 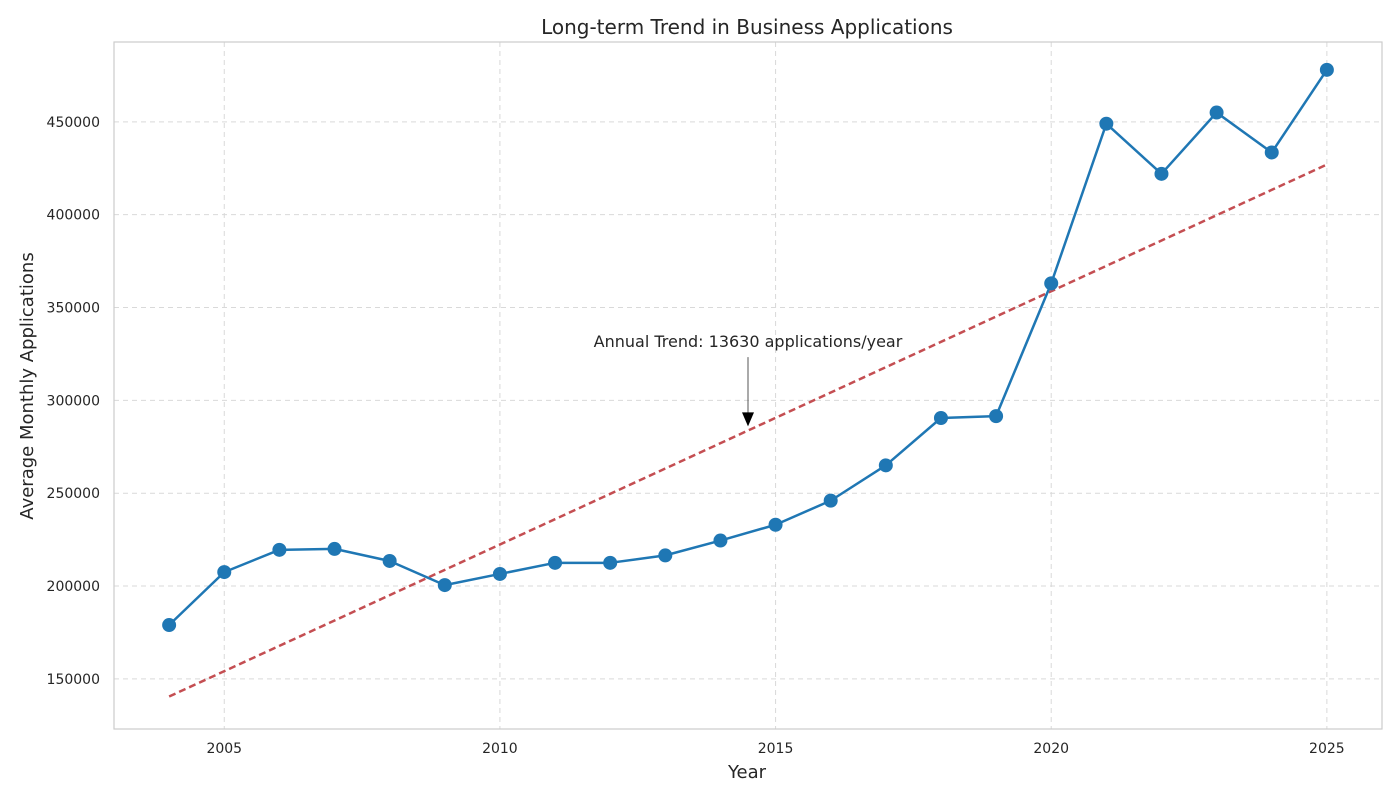 I want to click on annotation: Annual Trend: 13630 applications/year, so click(x=748, y=379).